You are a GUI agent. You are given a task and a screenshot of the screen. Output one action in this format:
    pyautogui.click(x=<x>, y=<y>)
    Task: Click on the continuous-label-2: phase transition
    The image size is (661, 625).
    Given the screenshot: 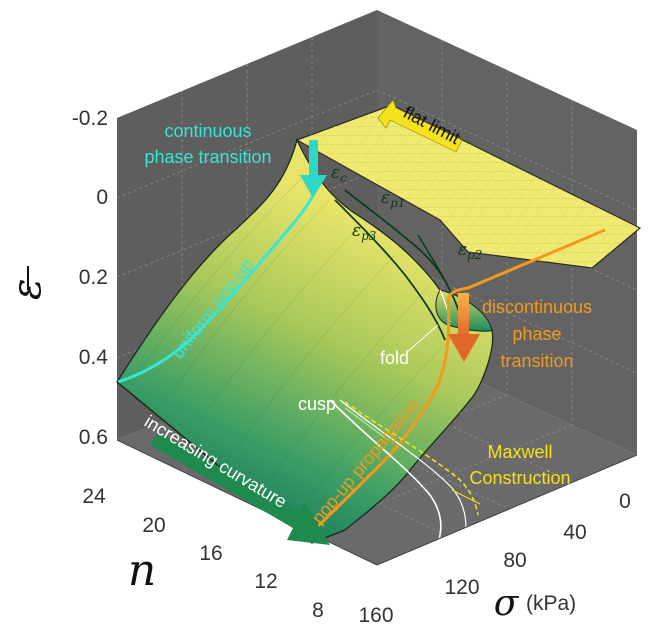 What is the action you would take?
    pyautogui.click(x=207, y=157)
    